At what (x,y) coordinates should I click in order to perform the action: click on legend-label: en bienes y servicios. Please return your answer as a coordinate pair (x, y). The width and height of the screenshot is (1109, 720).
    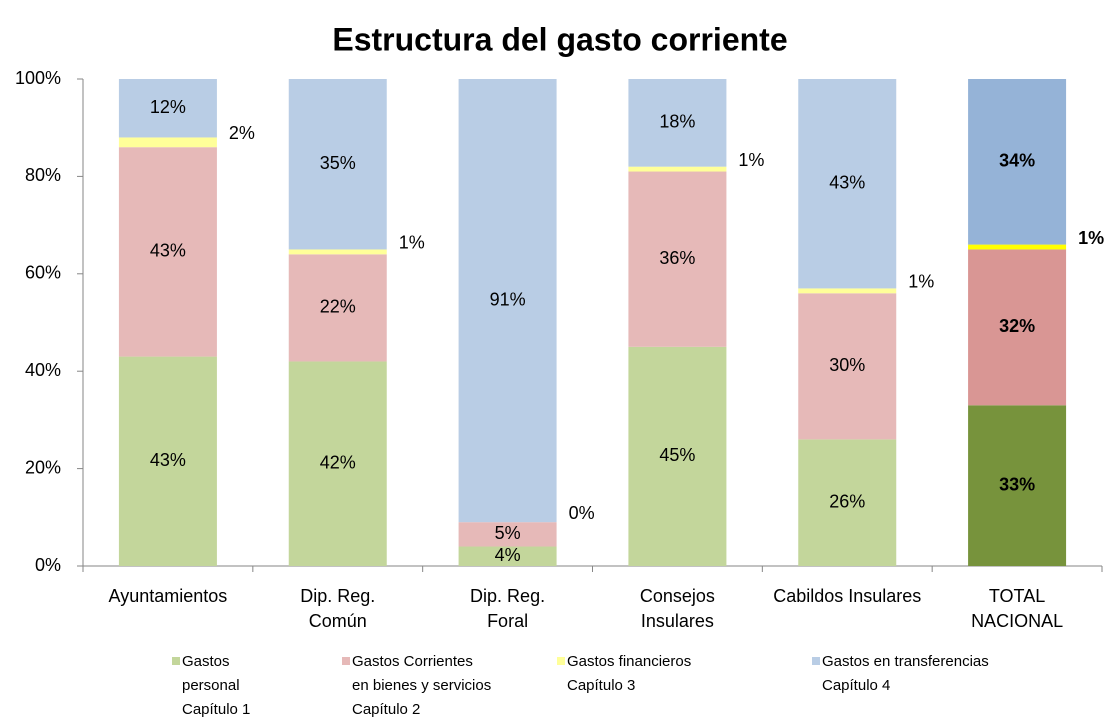
    Looking at the image, I should click on (421, 685).